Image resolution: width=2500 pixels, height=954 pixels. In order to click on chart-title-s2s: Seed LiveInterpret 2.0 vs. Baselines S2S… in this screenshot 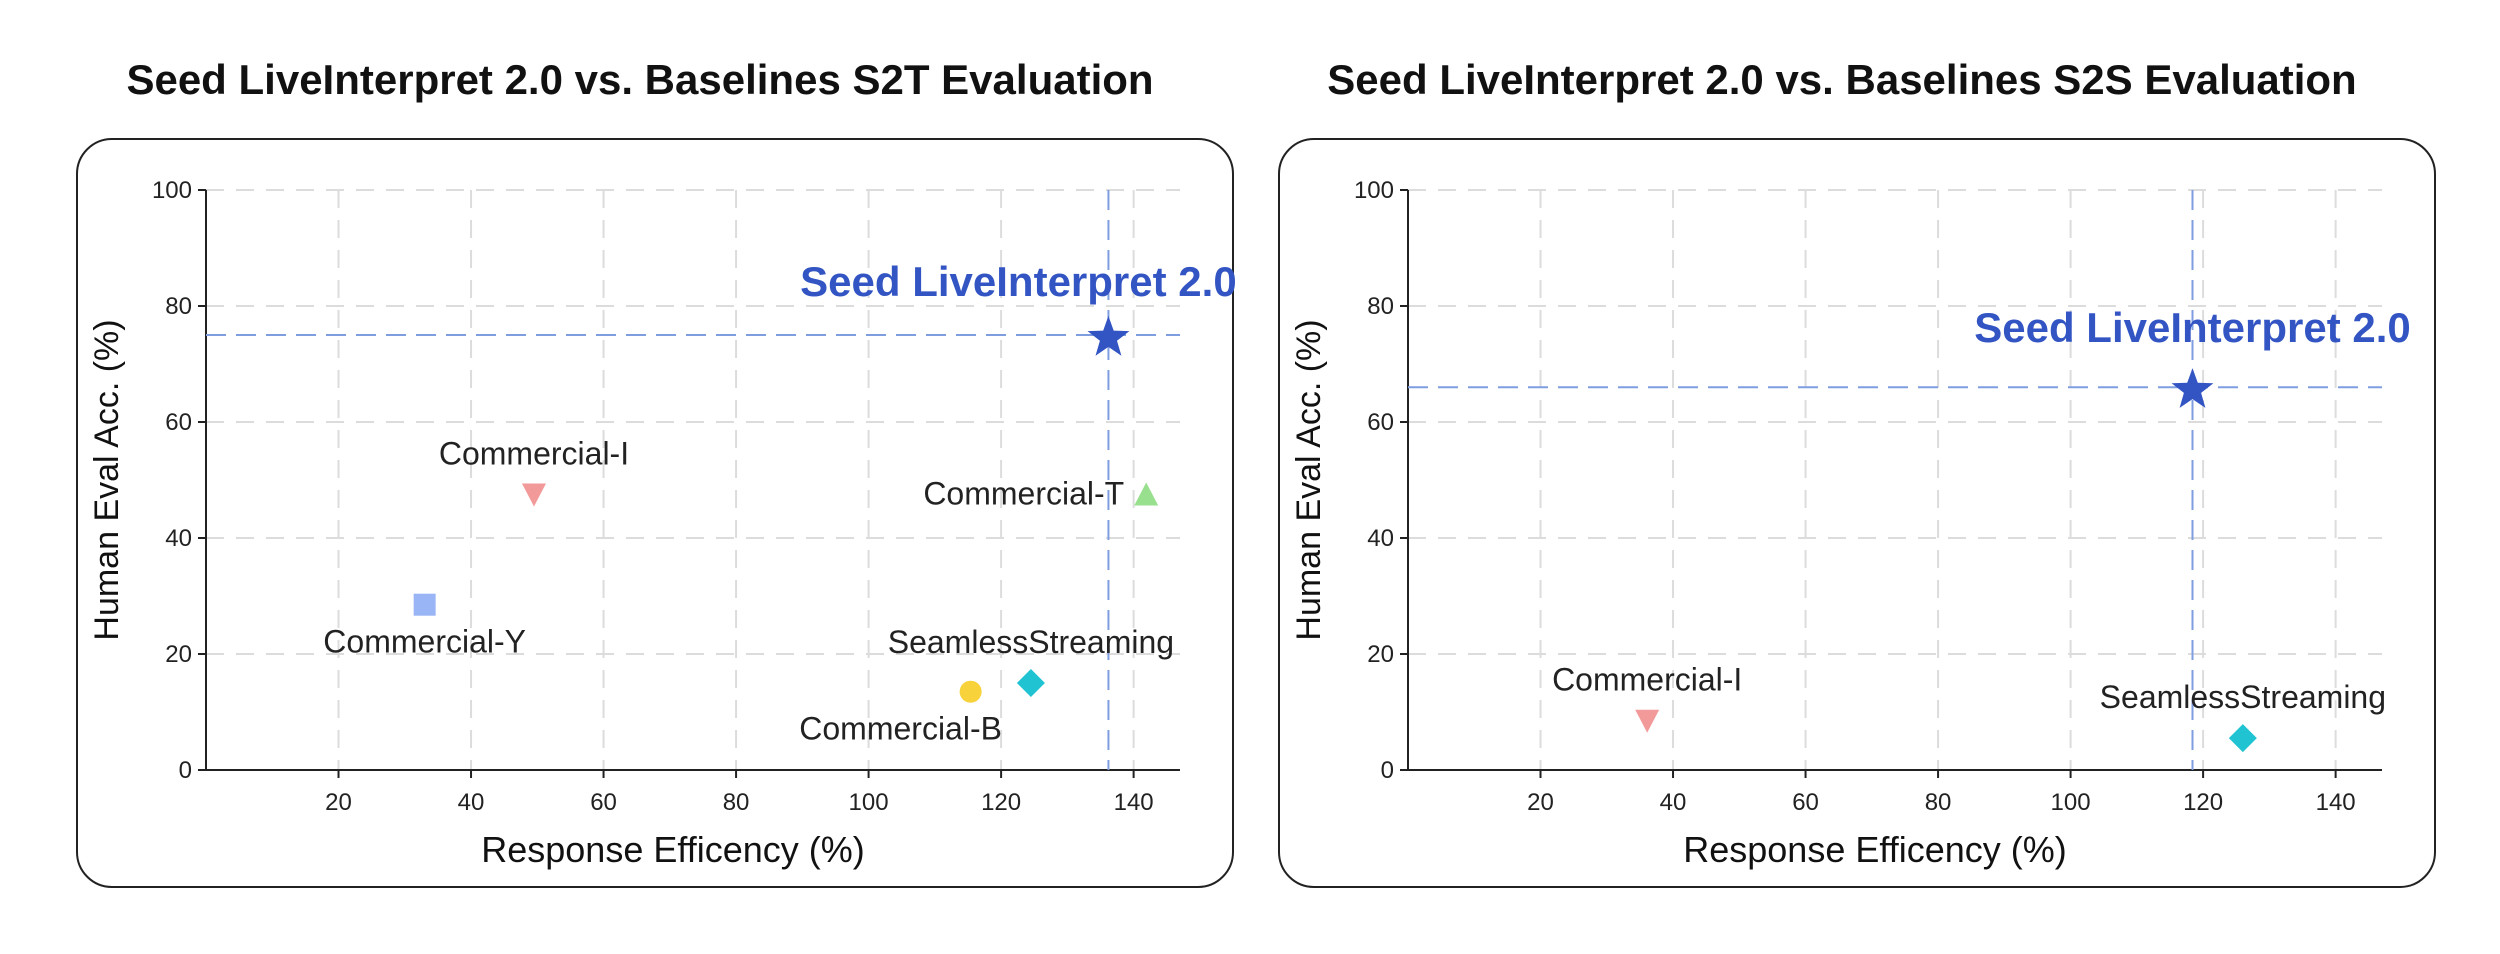, I will do `click(1842, 79)`.